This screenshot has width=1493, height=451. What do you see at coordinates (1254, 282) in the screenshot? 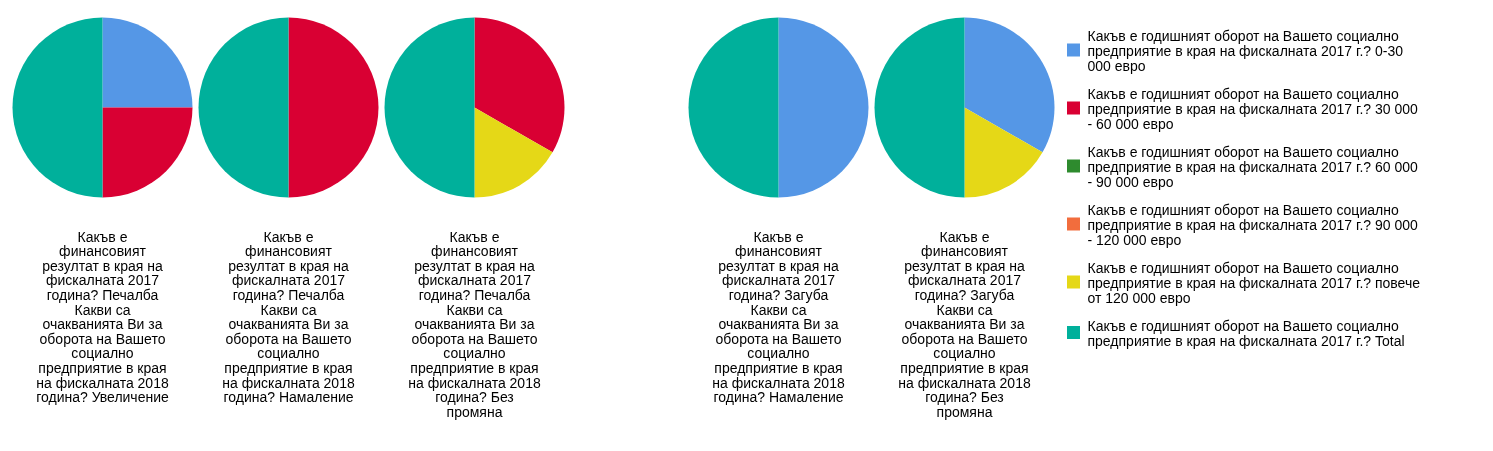
I see `legend-label: Какъв е годишният оборот на Вашето социално предприятие в края на фискалната 2017 г.? повече от 120 000 евро` at bounding box center [1254, 282].